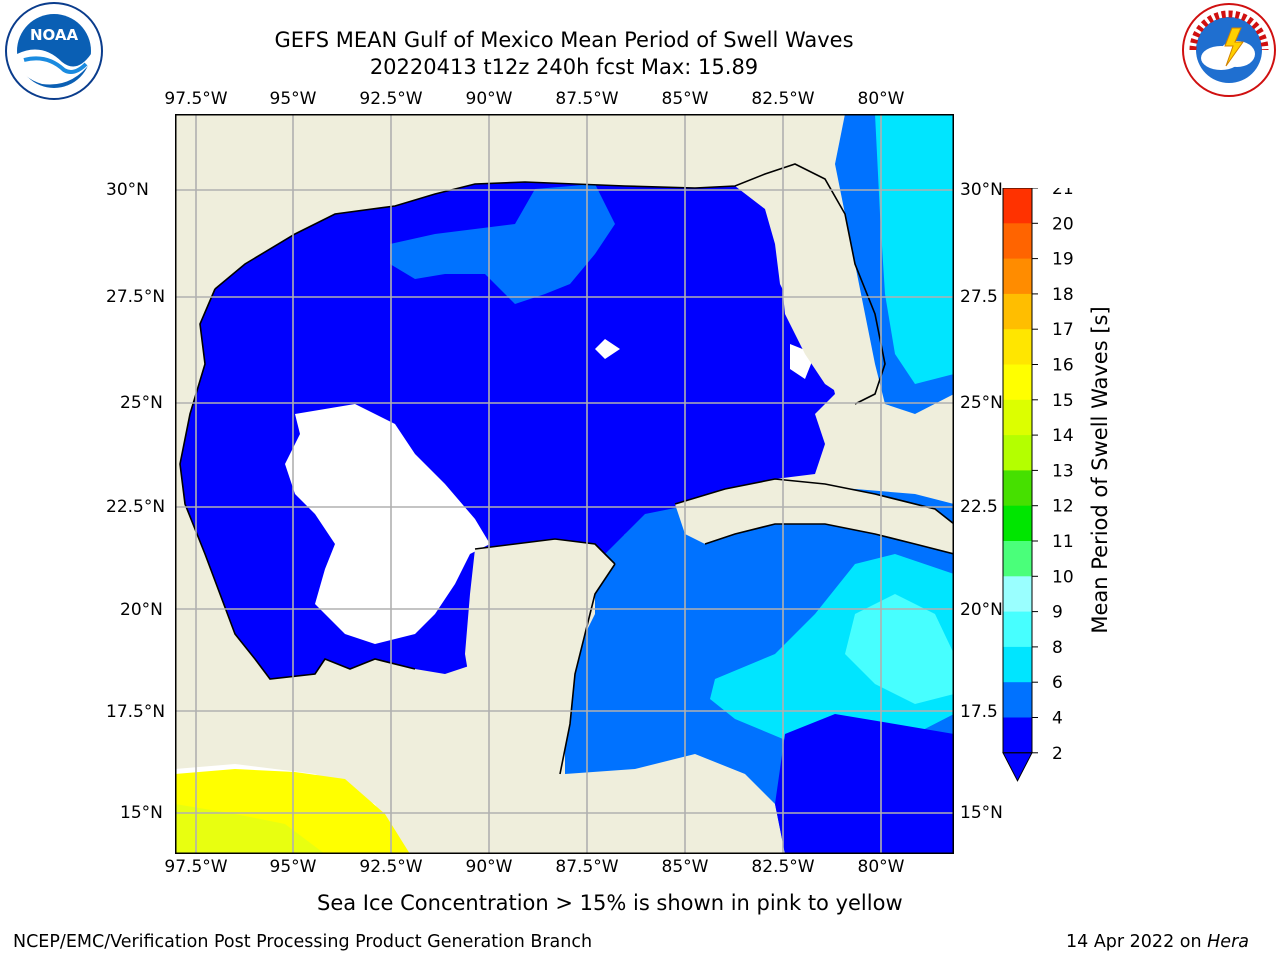 The height and width of the screenshot is (960, 1280). What do you see at coordinates (1017, 767) in the screenshot?
I see `colorbar-extend-triangle` at bounding box center [1017, 767].